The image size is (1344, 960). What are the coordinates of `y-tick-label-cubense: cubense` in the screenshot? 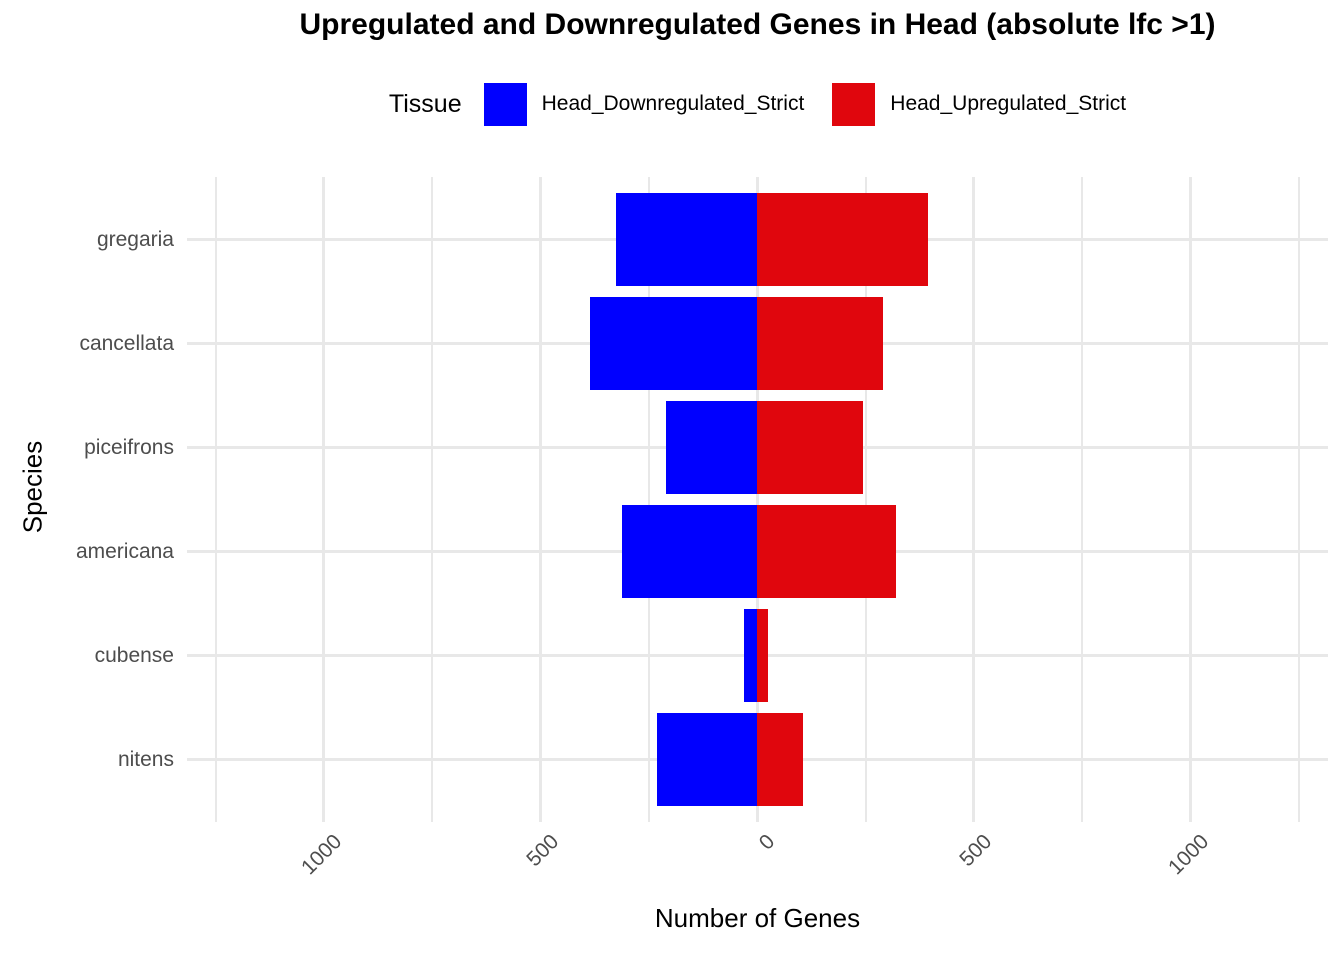 It's located at (134, 656).